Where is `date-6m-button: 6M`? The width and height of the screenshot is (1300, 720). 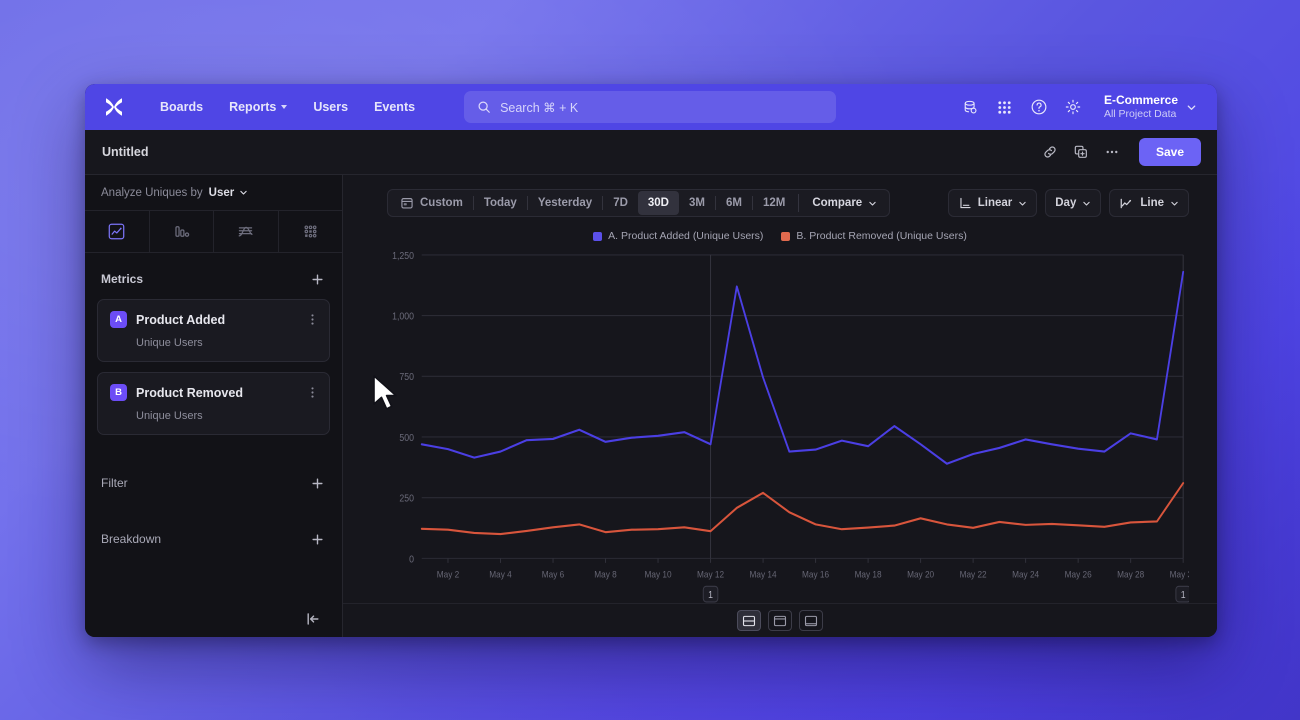
date-6m-button: 6M is located at coordinates (734, 203).